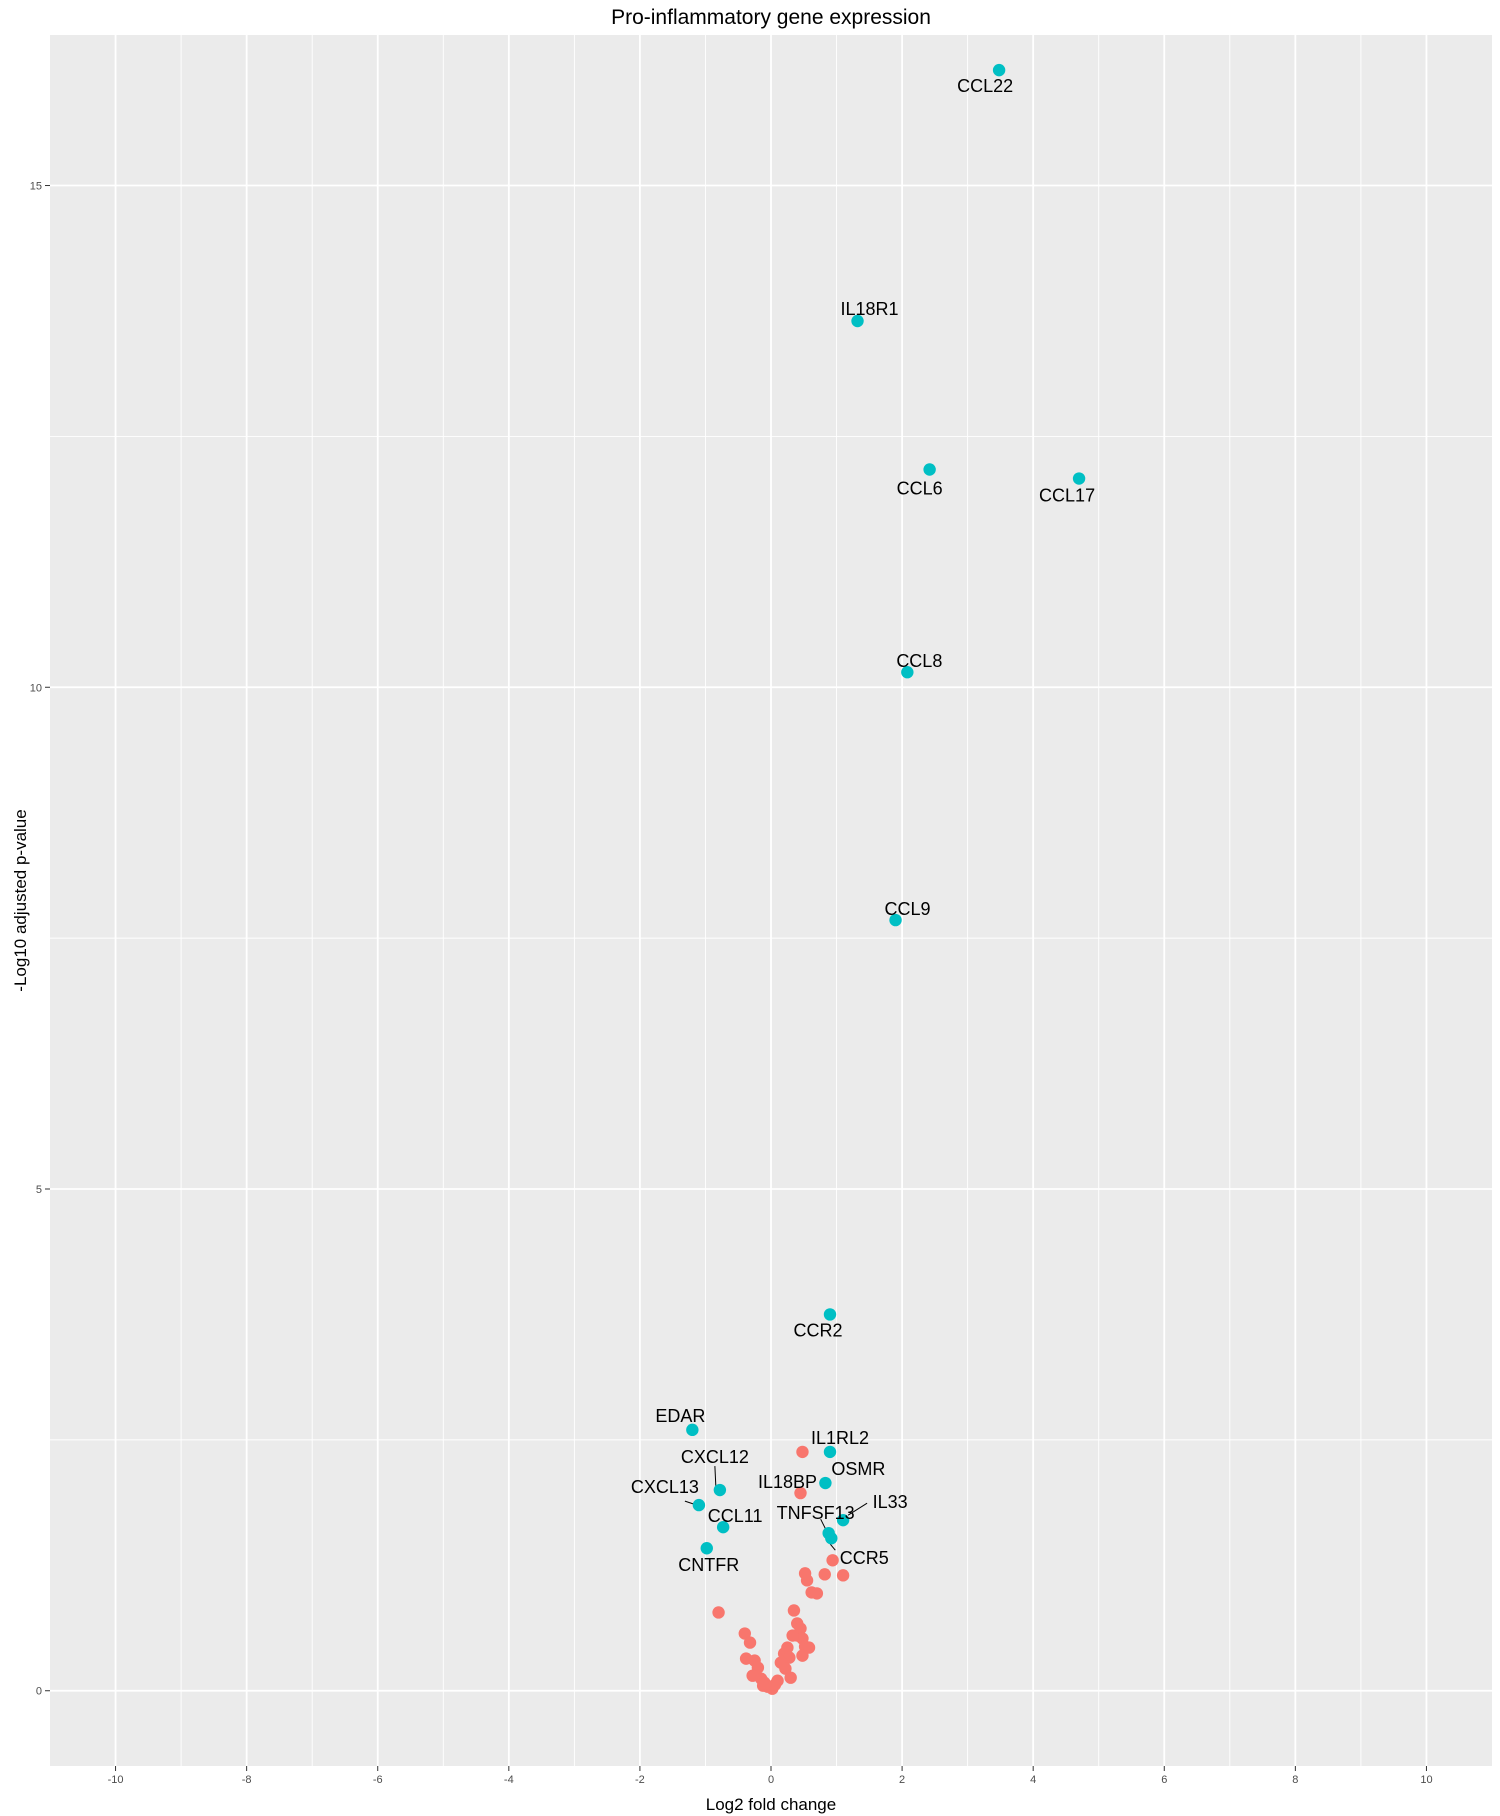 The image size is (1500, 1816). Describe the element at coordinates (699, 1505) in the screenshot. I see `data-point-cxcl13` at that location.